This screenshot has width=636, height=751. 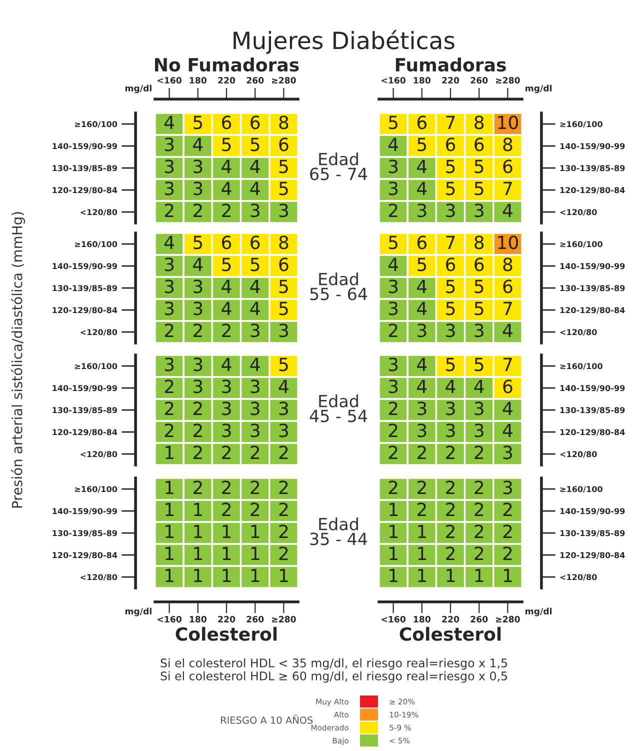 What do you see at coordinates (479, 619) in the screenshot?
I see `x-tick-label: 260` at bounding box center [479, 619].